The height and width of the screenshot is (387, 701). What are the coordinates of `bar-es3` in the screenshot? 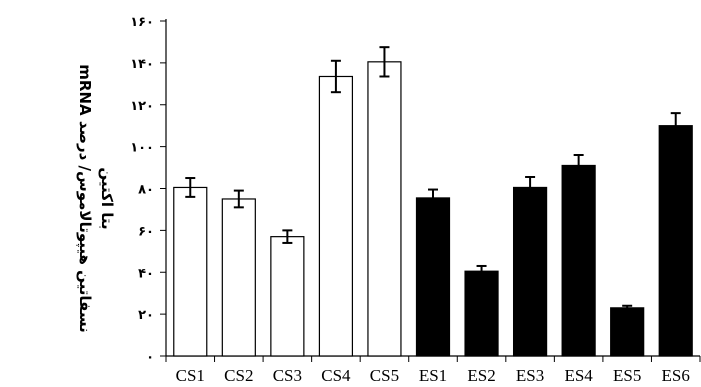 It's located at (530, 271).